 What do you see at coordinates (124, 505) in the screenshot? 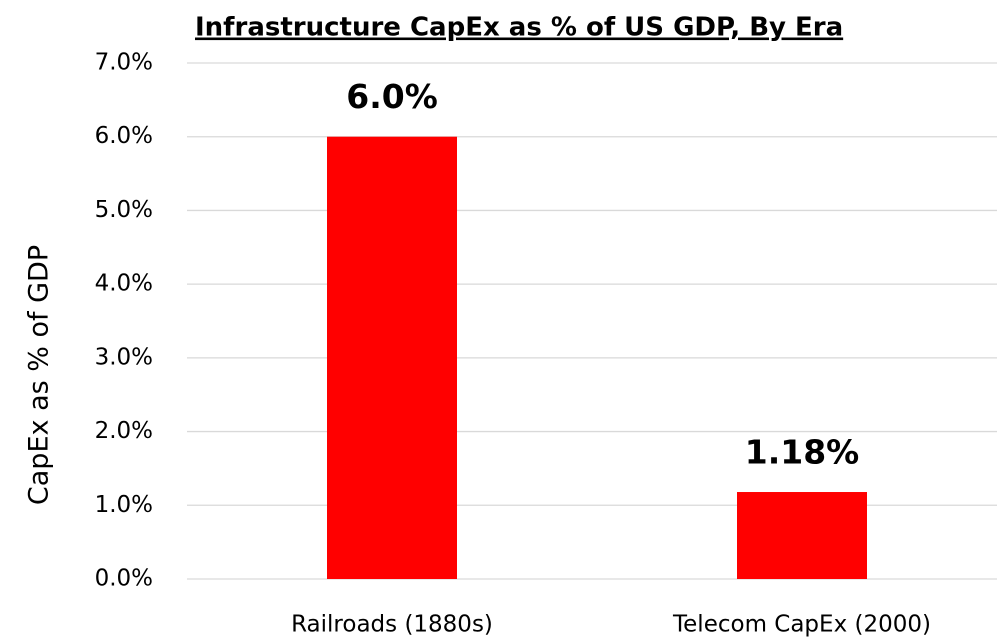
I see `y-tick-label: 1.0%` at bounding box center [124, 505].